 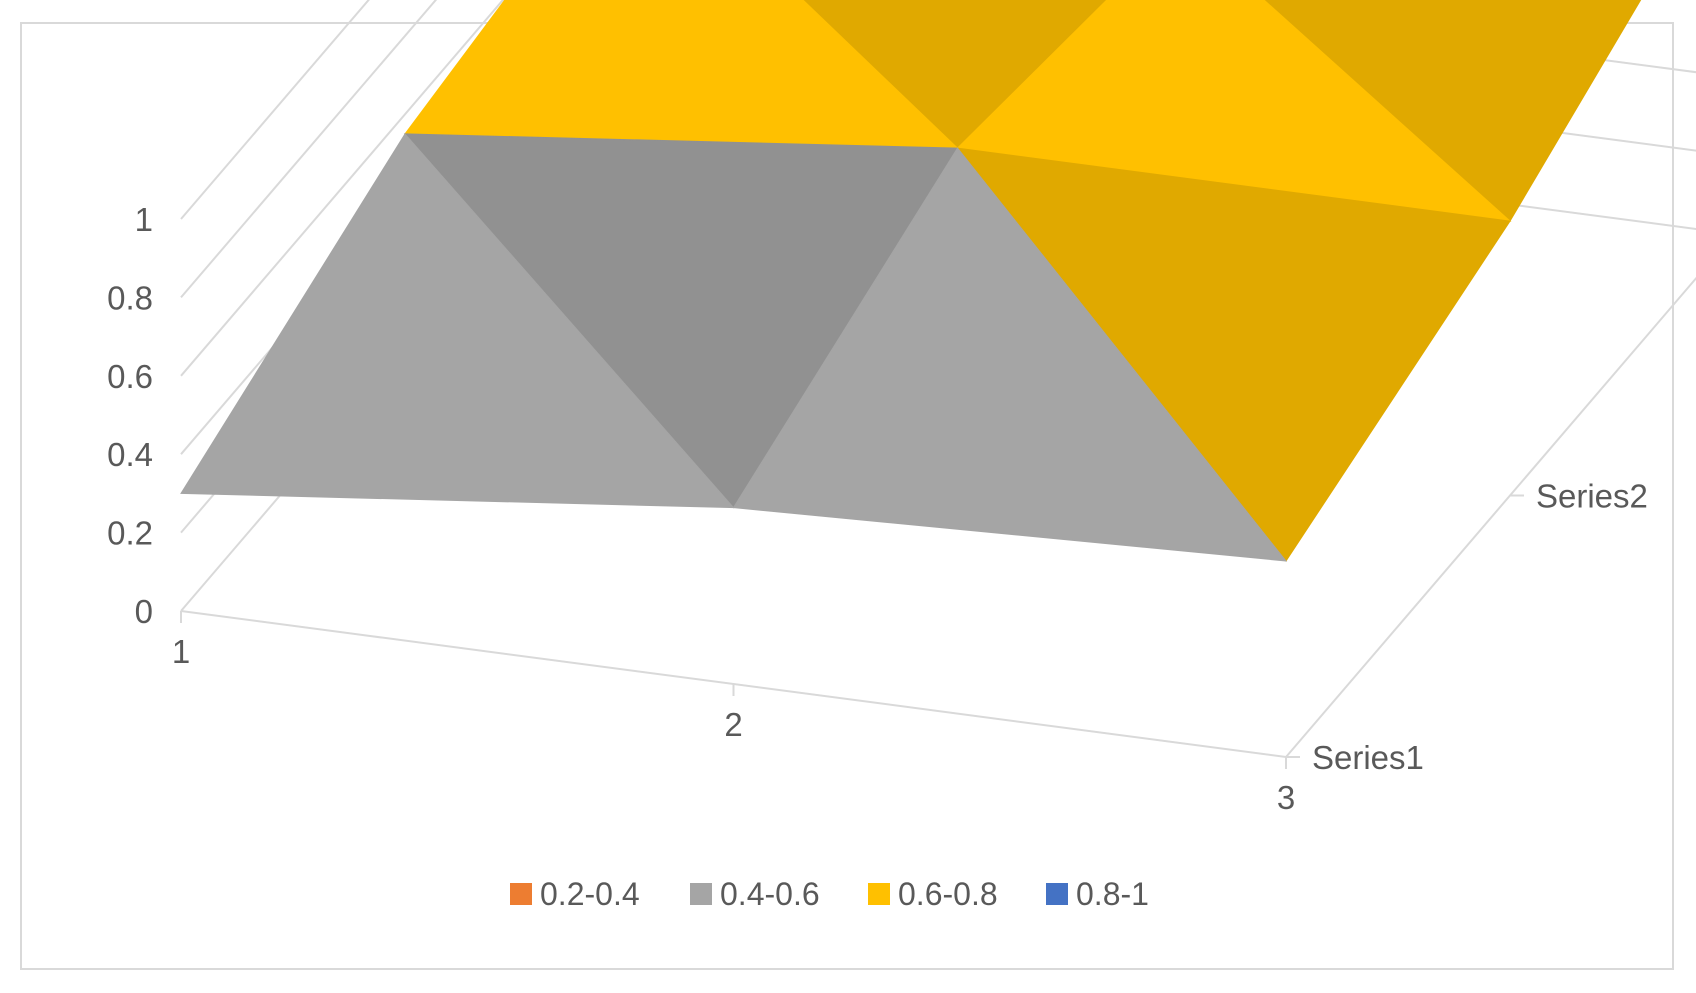 I want to click on series-tick-label: Series2, so click(x=1592, y=496).